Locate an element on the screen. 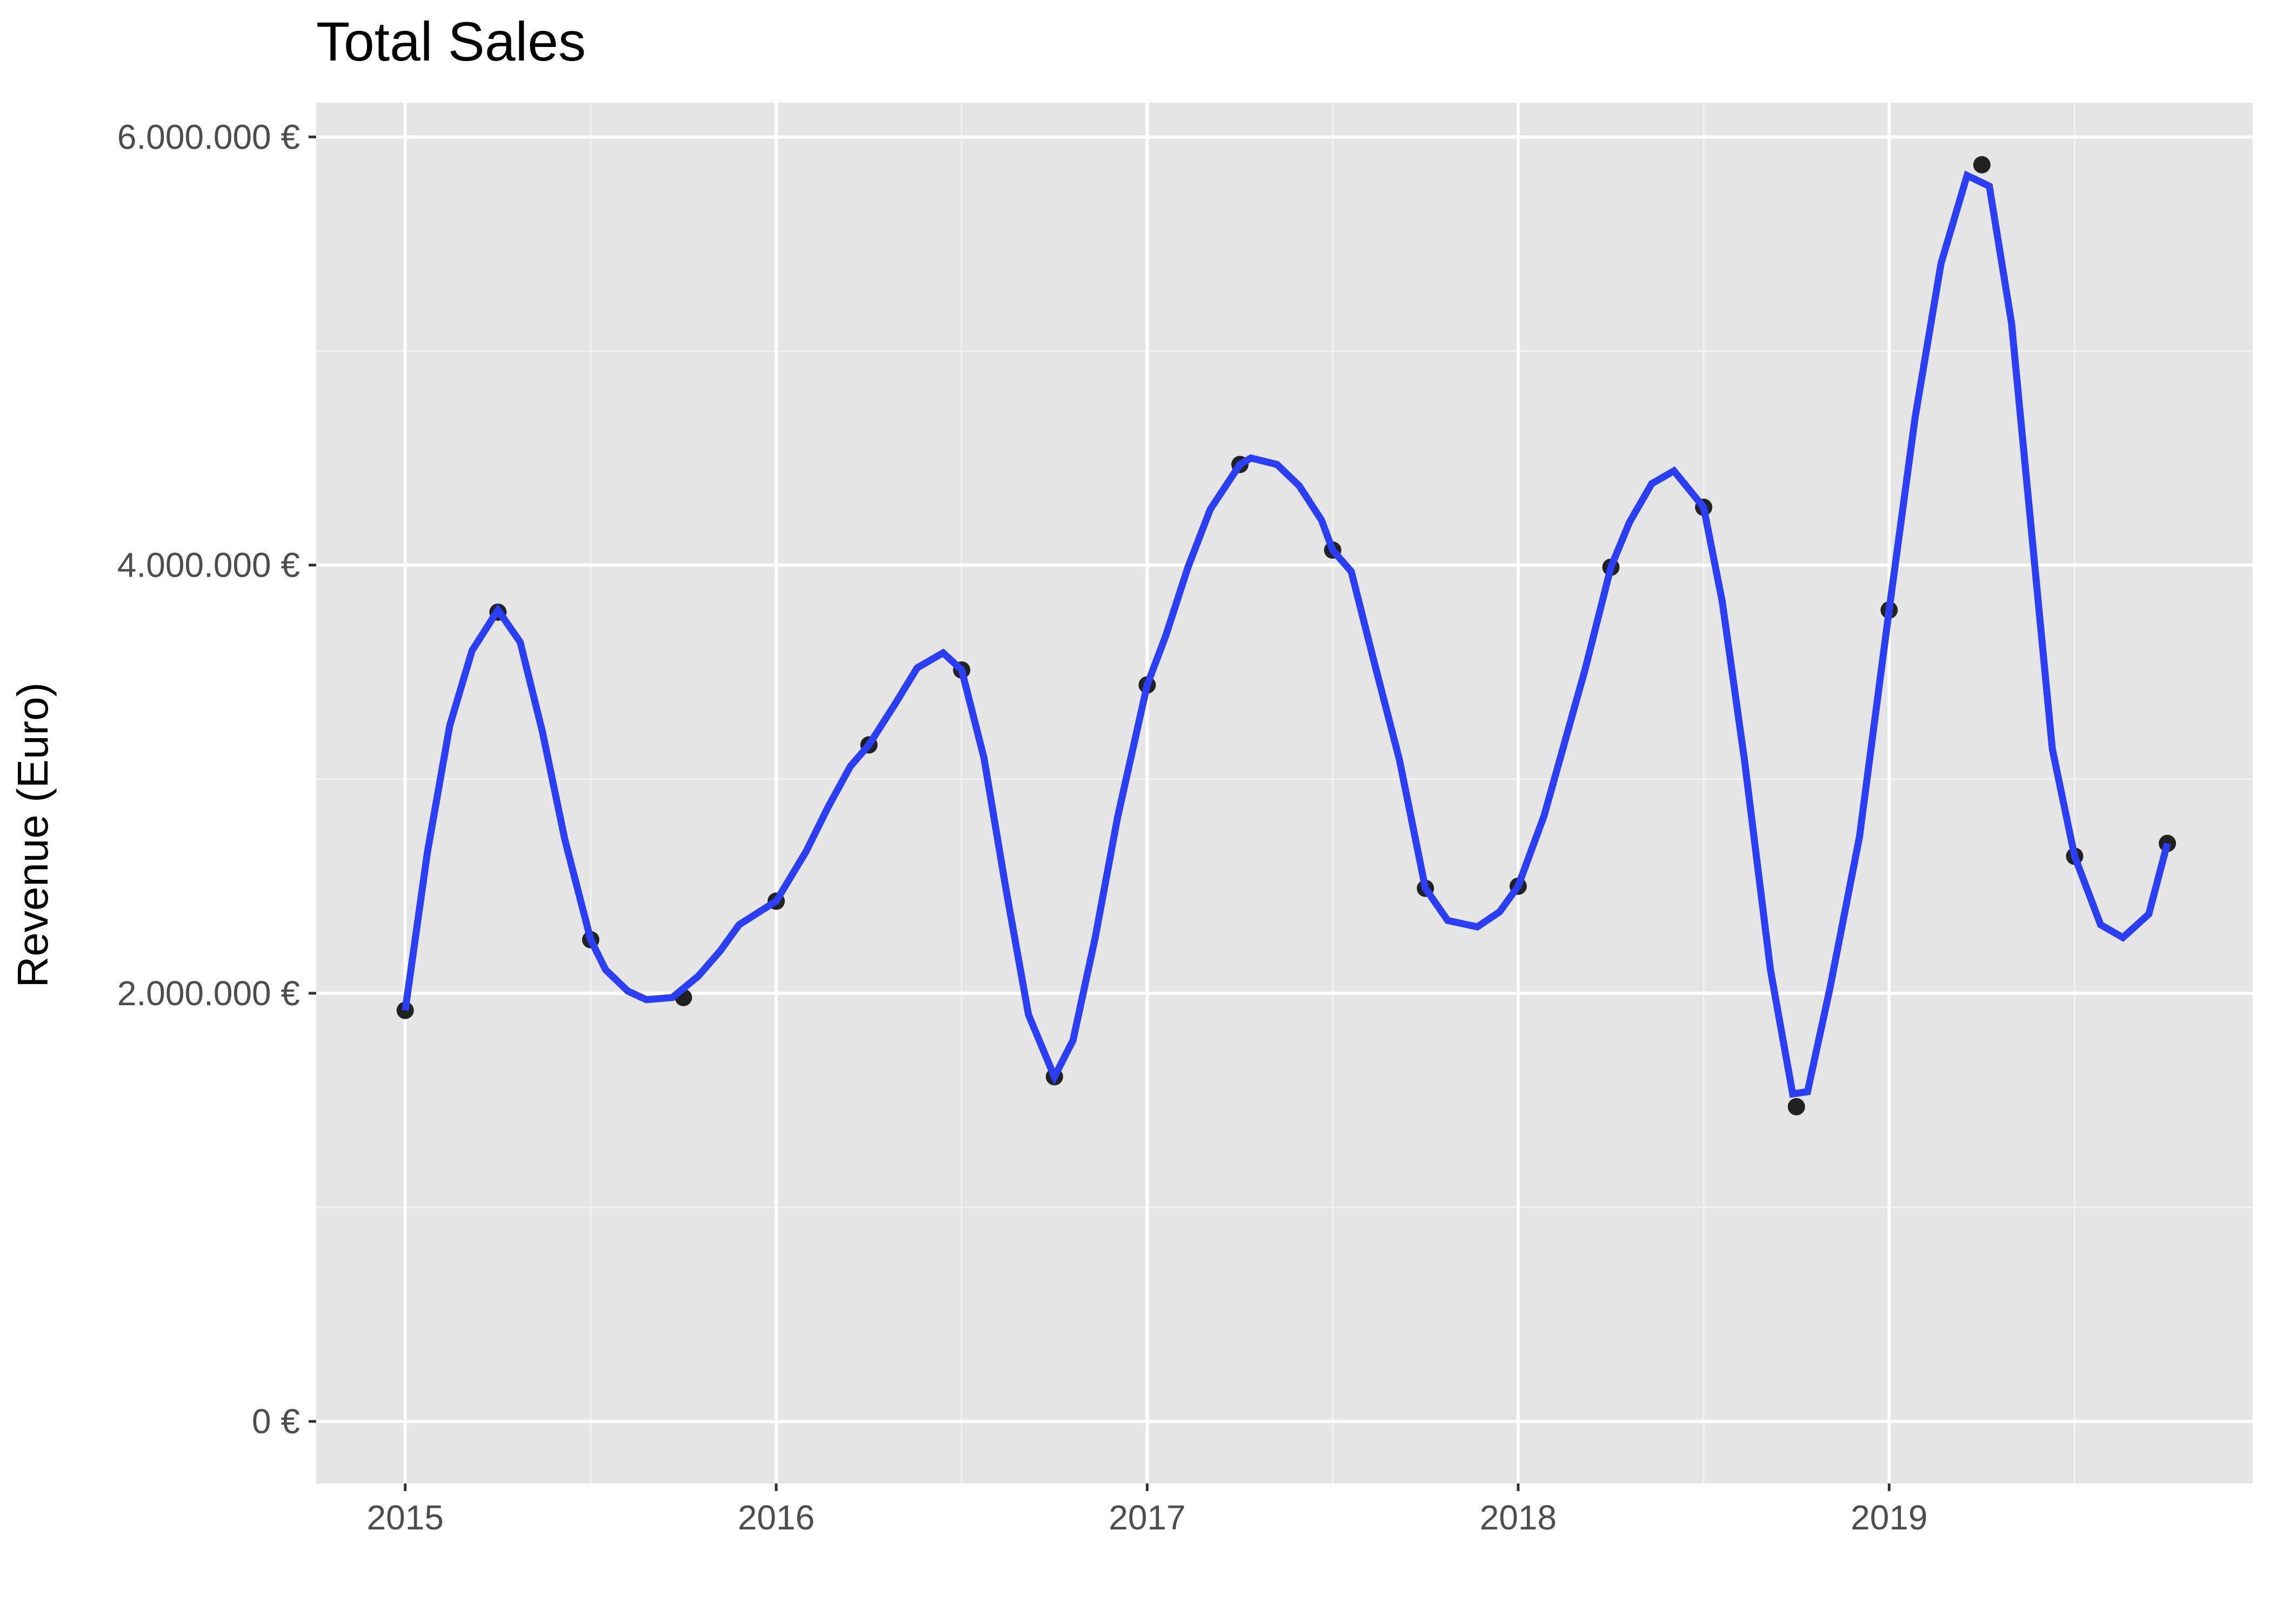 This screenshot has height=1624, width=2270. chart-title: Total Sales is located at coordinates (451, 42).